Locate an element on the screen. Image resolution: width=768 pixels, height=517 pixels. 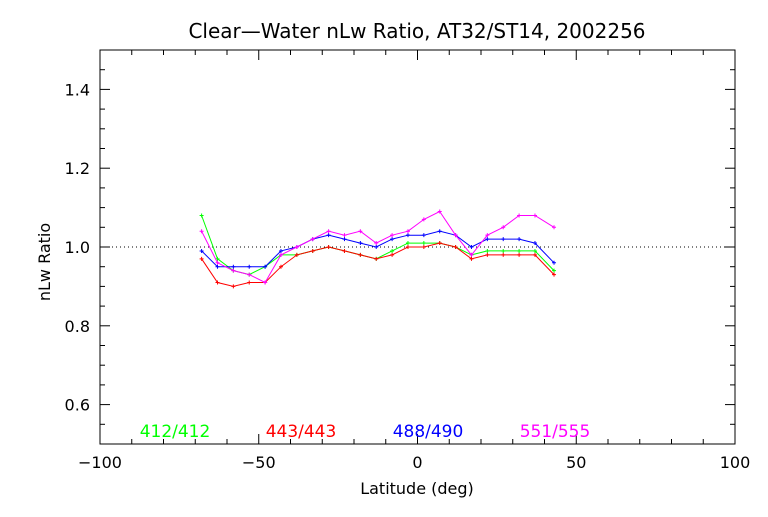
legend-entry: 551/555 is located at coordinates (555, 432).